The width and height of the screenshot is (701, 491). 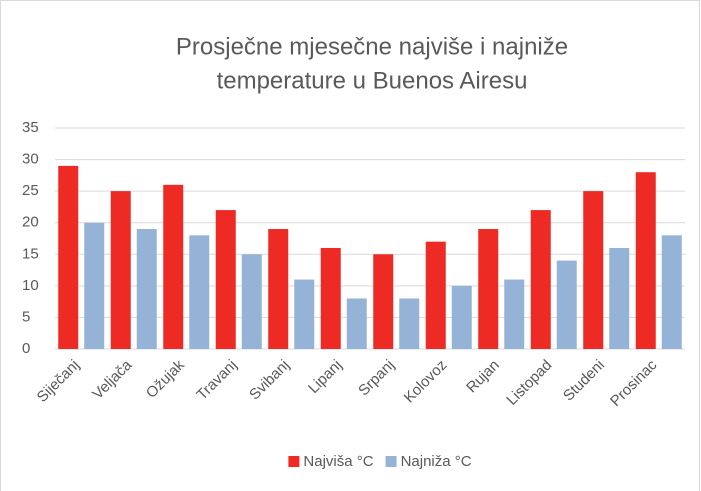 I want to click on y-tick-label: 35, so click(x=30, y=127).